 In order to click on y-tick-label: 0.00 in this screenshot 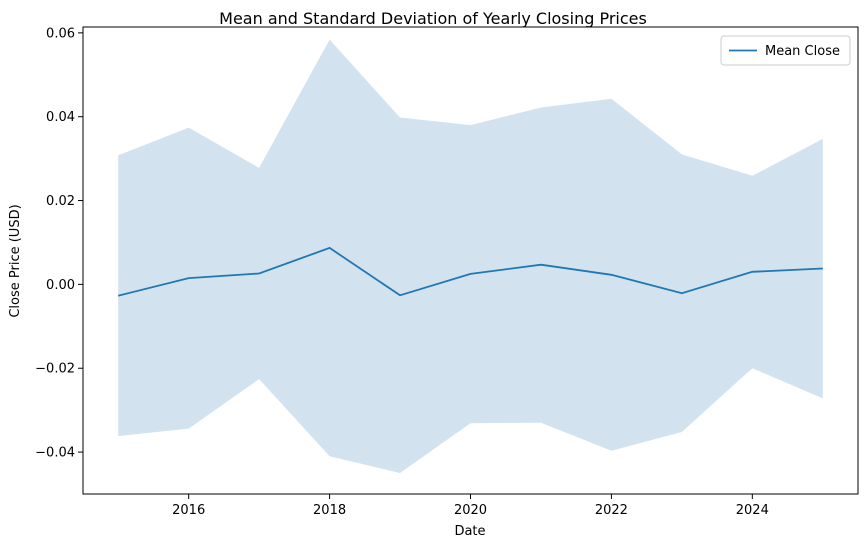, I will do `click(60, 285)`.